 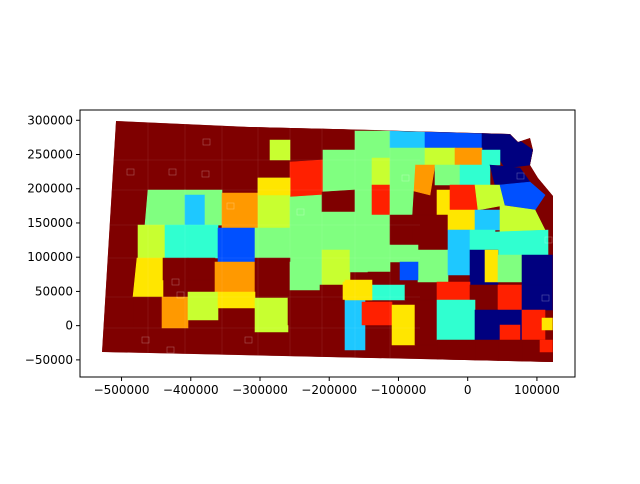 I want to click on y-tick-label-2: 50000, so click(x=54, y=291).